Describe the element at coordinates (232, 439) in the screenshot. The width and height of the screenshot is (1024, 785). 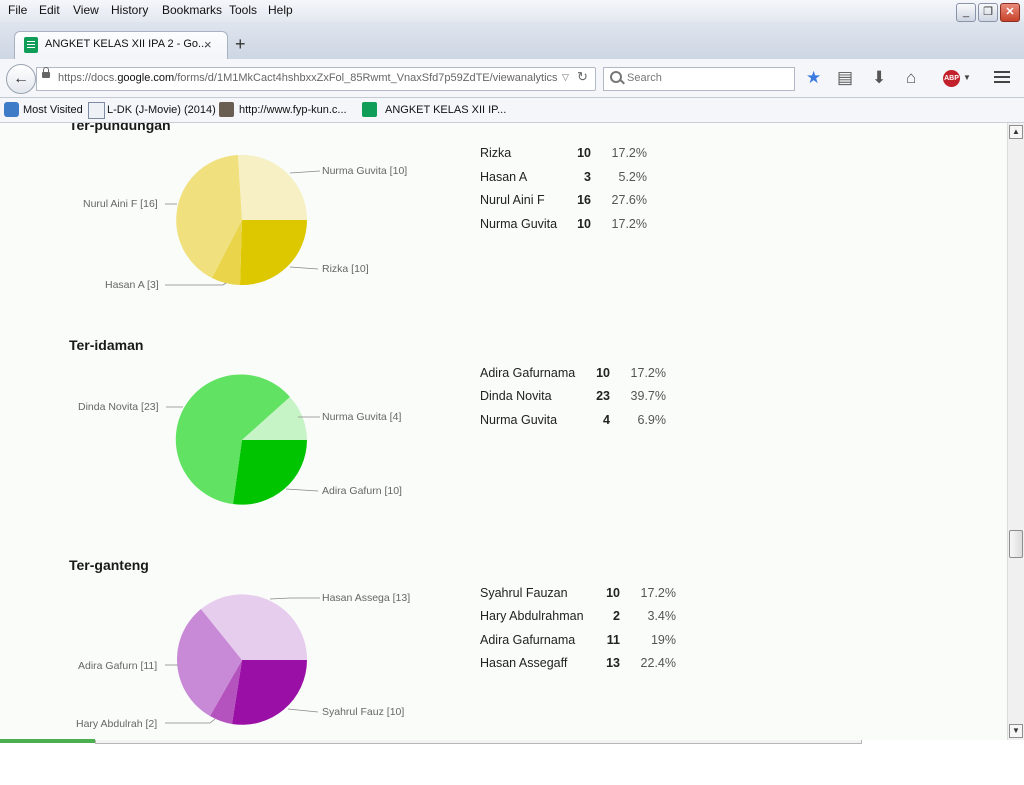
I see `pie-slice-dinda-novita` at that location.